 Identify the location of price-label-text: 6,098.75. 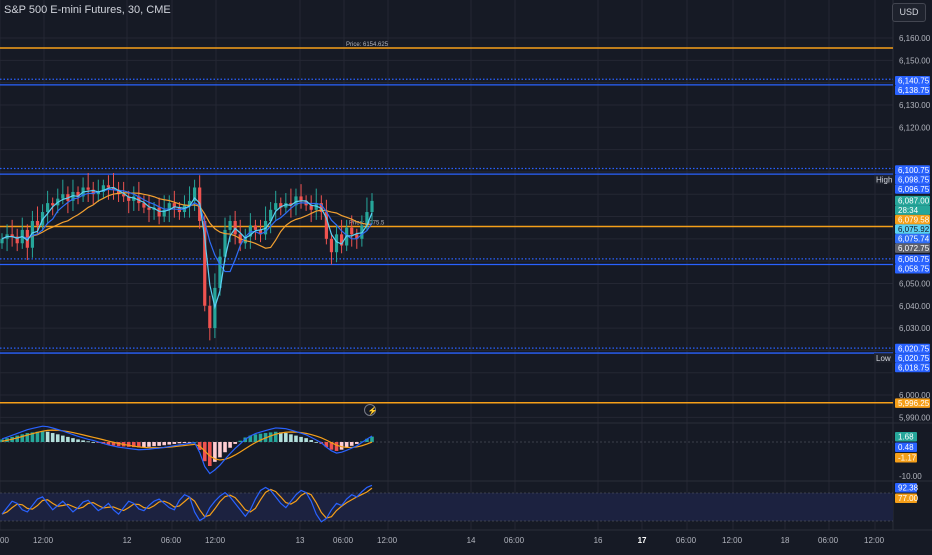
(914, 179).